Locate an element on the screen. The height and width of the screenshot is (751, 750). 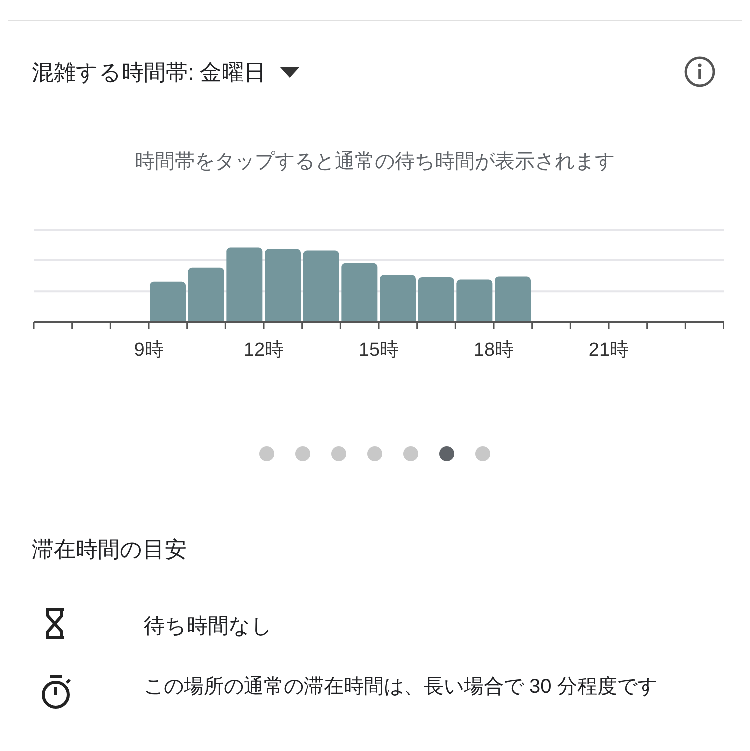
x-tick-label: 18時 is located at coordinates (494, 350).